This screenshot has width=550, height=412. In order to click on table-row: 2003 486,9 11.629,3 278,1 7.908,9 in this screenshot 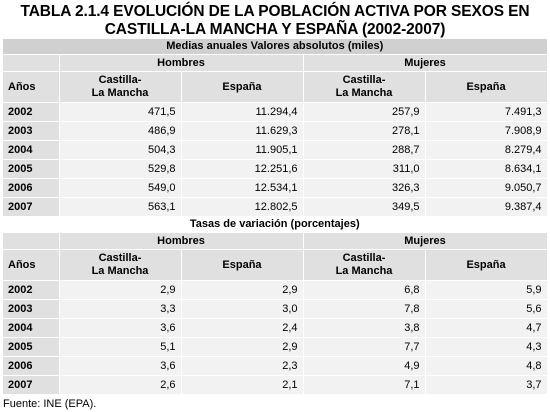, I will do `click(275, 131)`.